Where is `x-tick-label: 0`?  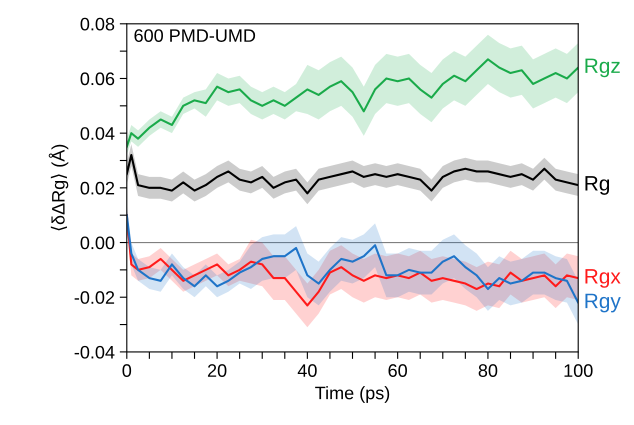
x-tick-label: 0 is located at coordinates (127, 370).